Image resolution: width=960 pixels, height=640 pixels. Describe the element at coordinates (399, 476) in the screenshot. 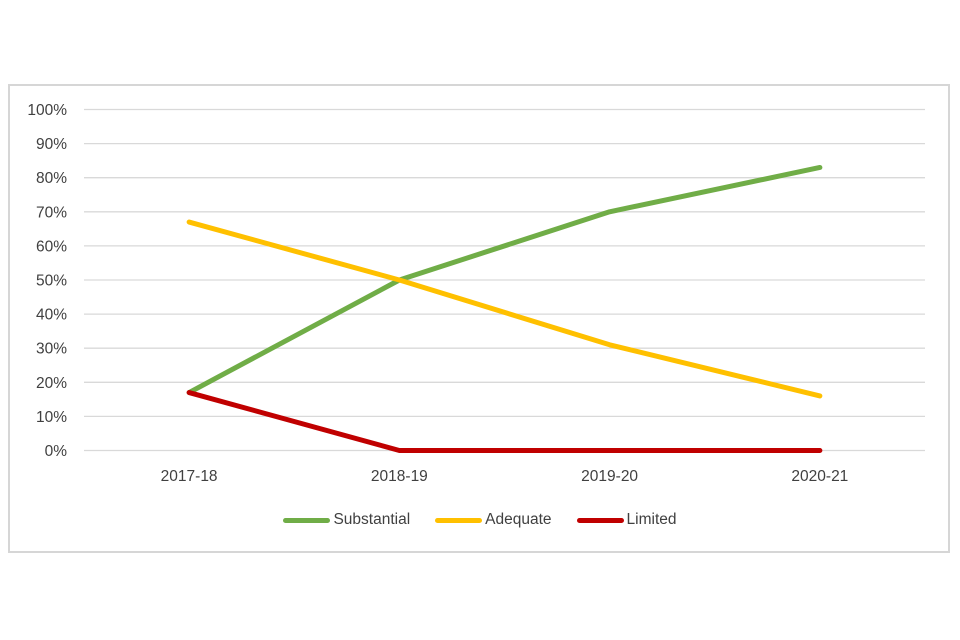

I see `x-axis-tick-label: 2018-19` at that location.